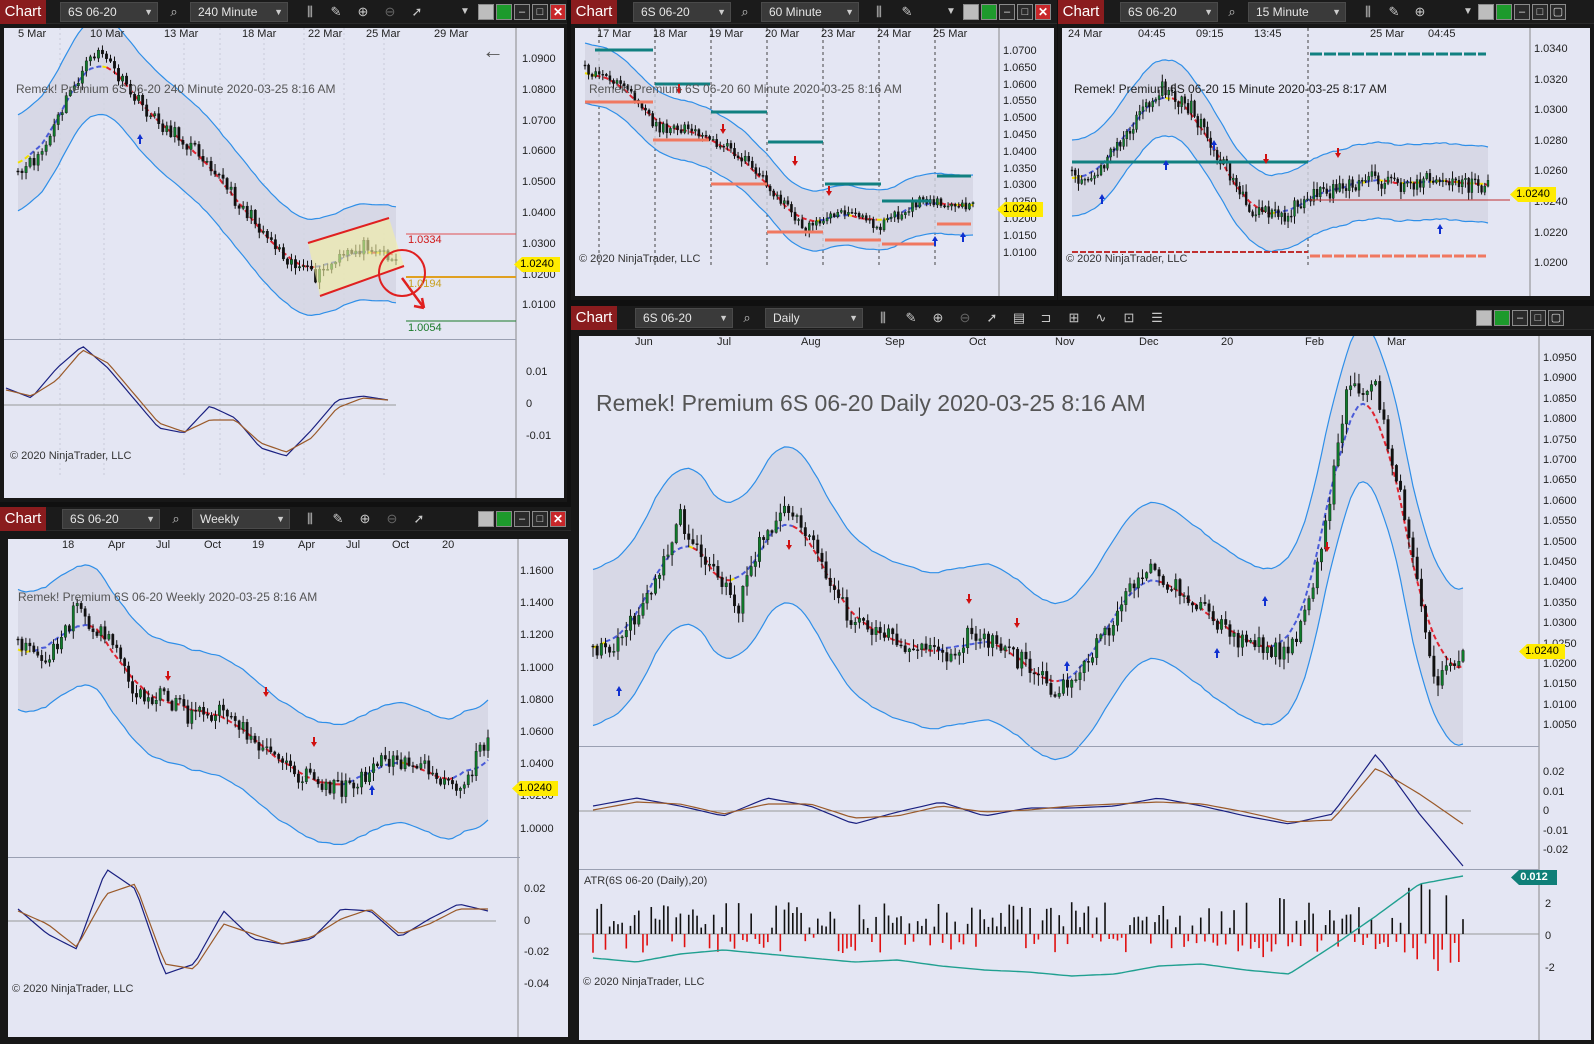  Describe the element at coordinates (1396, 342) in the screenshot. I see `axis-tick-label: Mar` at that location.